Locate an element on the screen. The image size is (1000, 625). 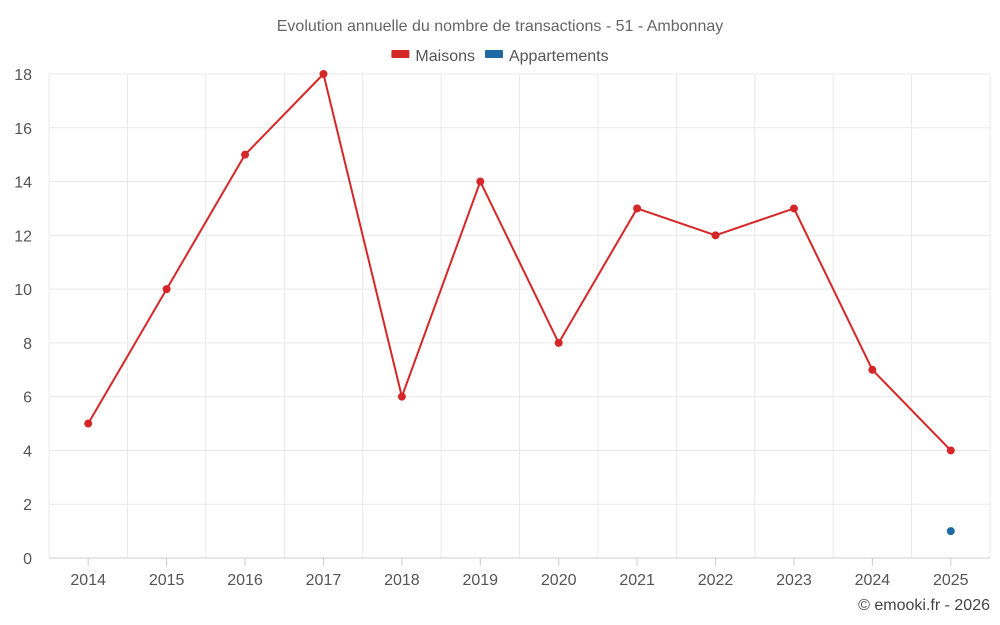
credit-text: © emooki.fr - 2026 is located at coordinates (924, 605).